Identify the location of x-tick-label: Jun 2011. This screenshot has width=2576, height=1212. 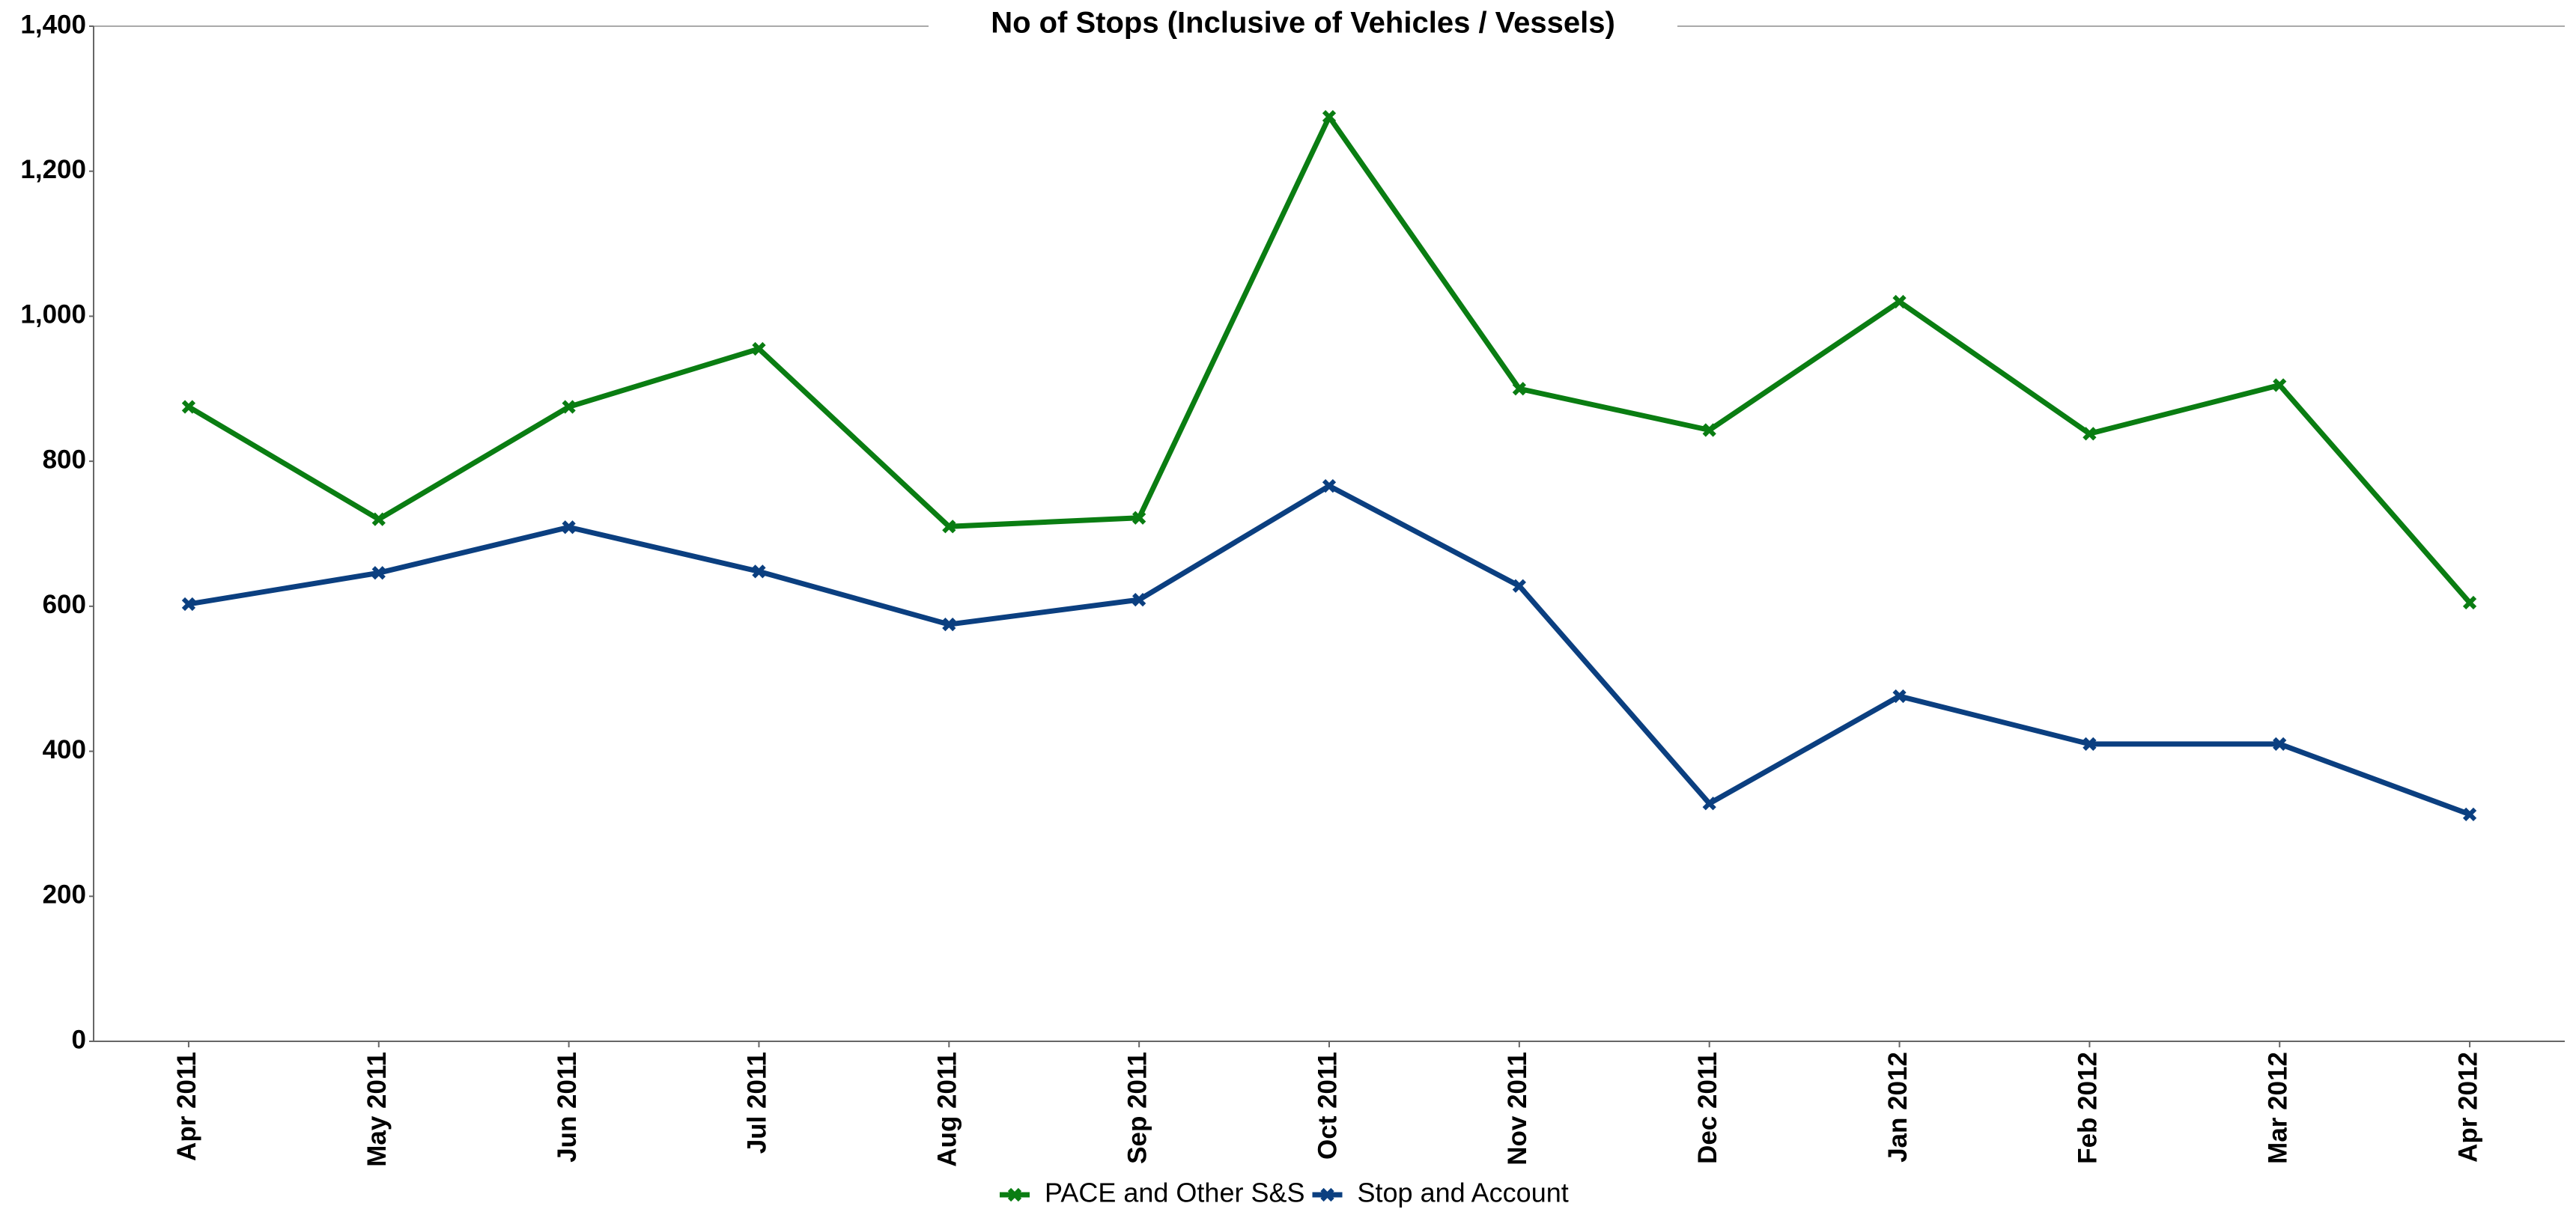
(567, 1107).